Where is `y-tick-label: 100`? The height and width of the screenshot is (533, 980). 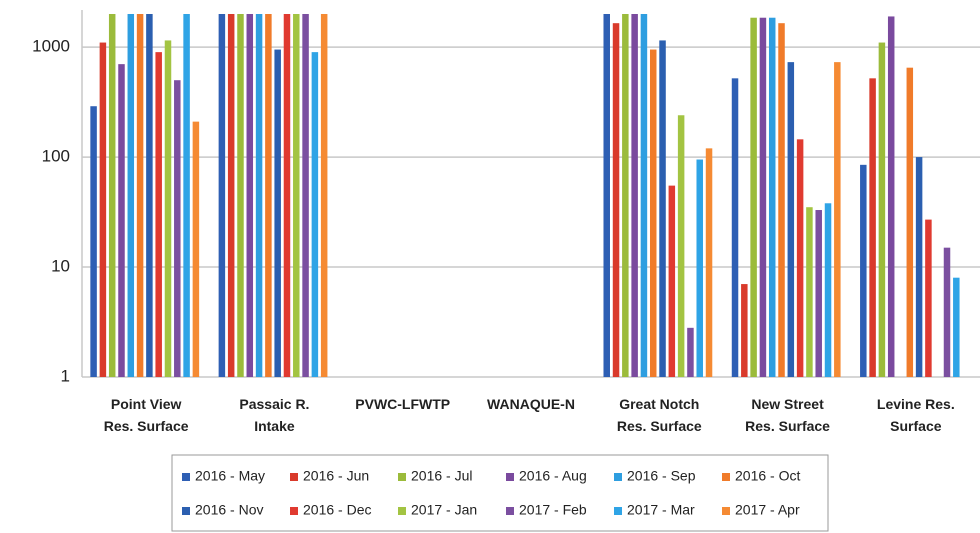 y-tick-label: 100 is located at coordinates (56, 156).